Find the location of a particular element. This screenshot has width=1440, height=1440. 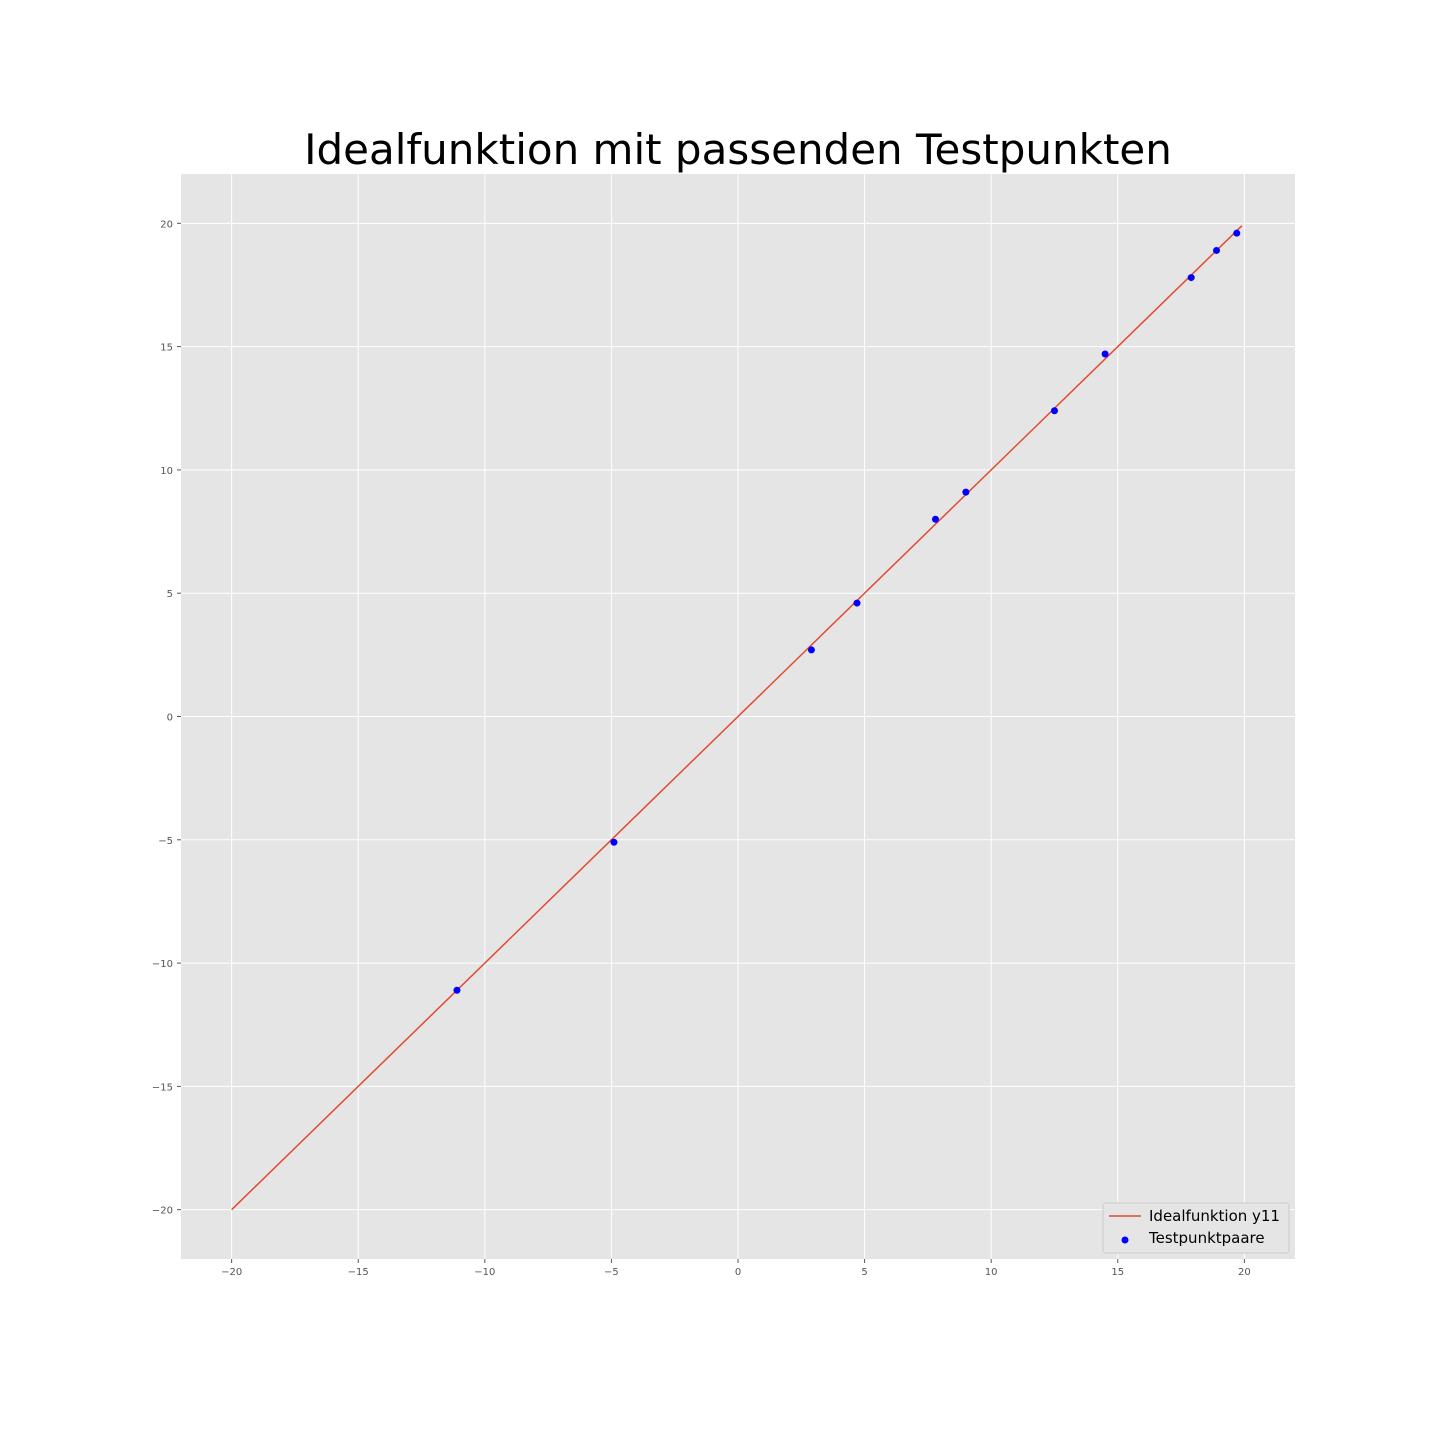

x-tick-label: 10 is located at coordinates (991, 1272).